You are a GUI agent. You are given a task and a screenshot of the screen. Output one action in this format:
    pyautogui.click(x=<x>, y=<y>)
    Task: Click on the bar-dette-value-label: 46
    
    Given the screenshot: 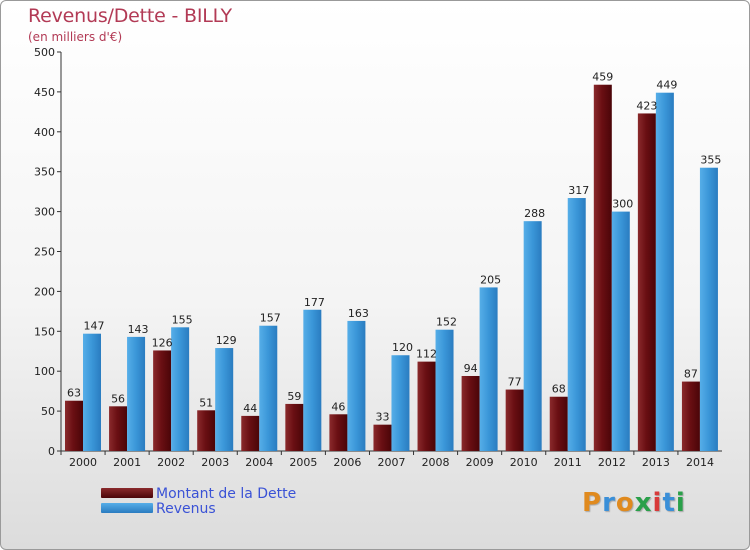 What is the action you would take?
    pyautogui.click(x=338, y=406)
    